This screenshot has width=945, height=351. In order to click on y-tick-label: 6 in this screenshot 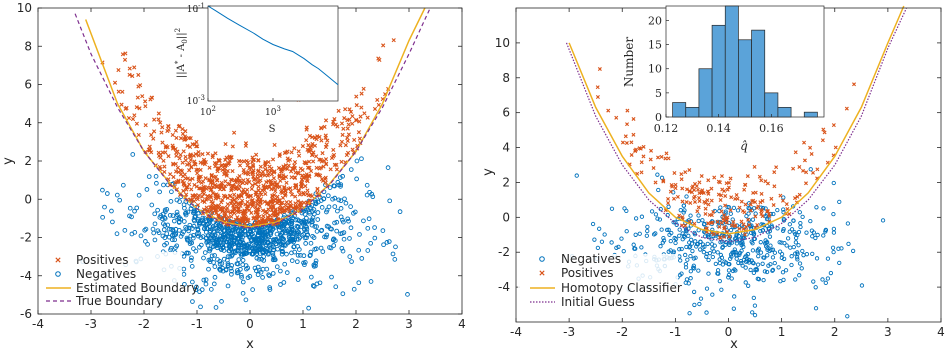, I will do `click(28, 85)`.